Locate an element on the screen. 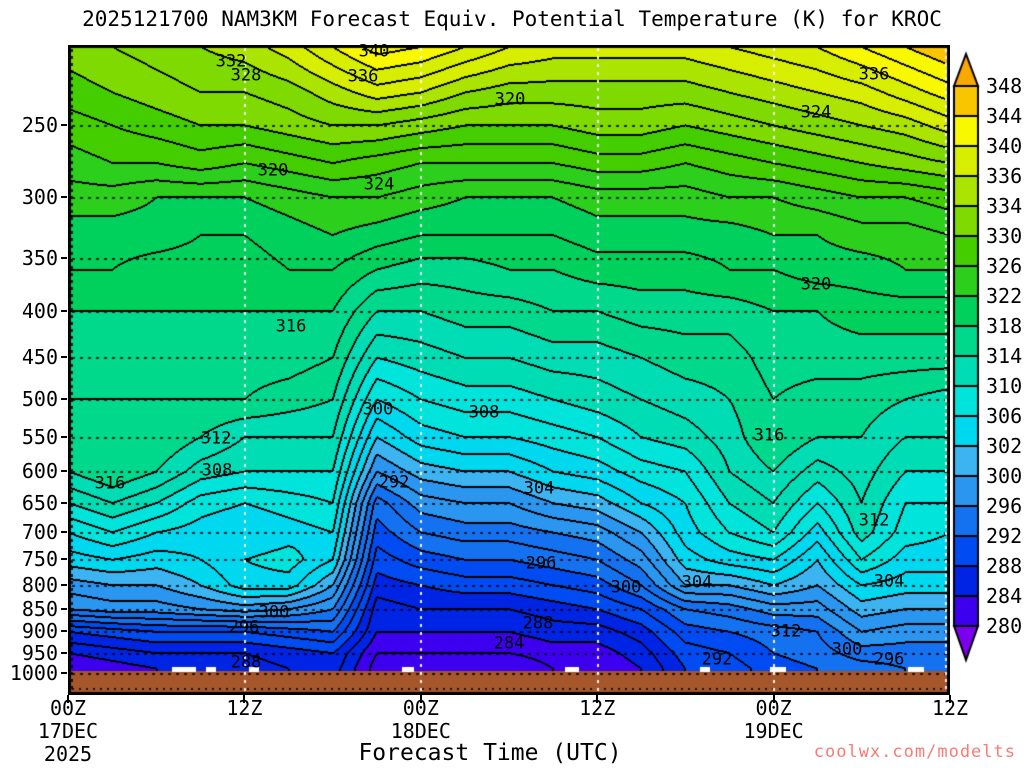 The width and height of the screenshot is (1024, 768). colorbar-tick-label: 334 is located at coordinates (1004, 206).